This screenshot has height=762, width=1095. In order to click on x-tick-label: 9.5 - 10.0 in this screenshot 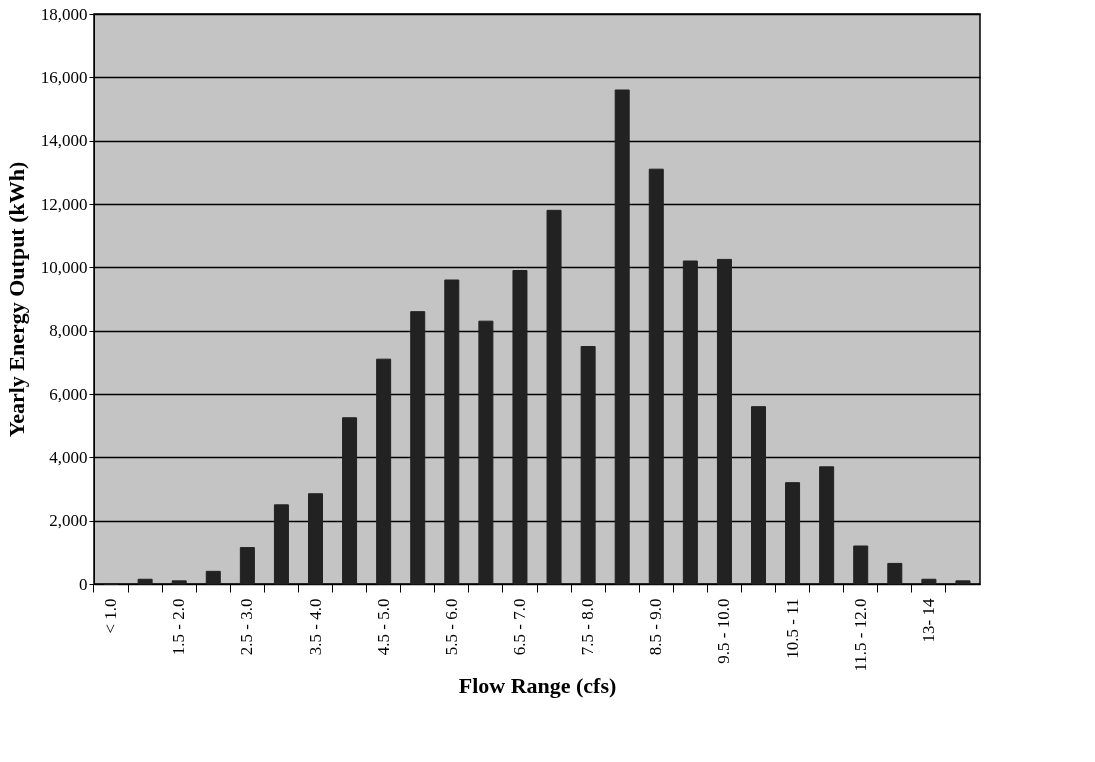, I will do `click(724, 631)`.